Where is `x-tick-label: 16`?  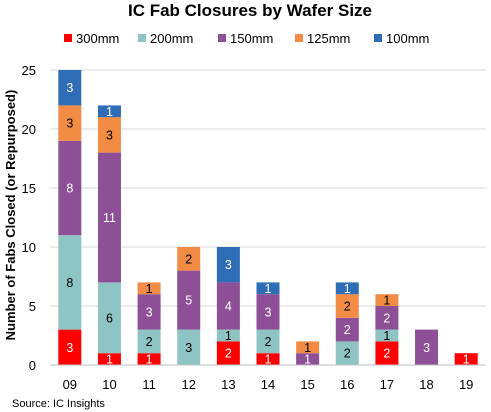 x-tick-label: 16 is located at coordinates (347, 384).